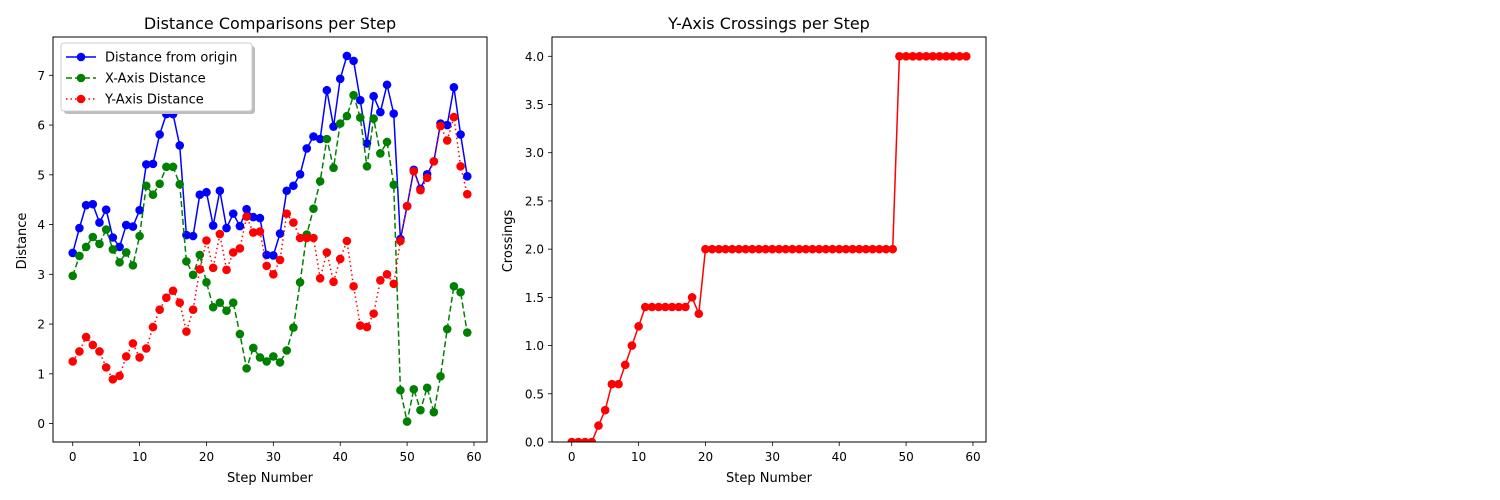 The width and height of the screenshot is (1500, 500). Describe the element at coordinates (638, 457) in the screenshot. I see `x-tick-label: 10` at that location.